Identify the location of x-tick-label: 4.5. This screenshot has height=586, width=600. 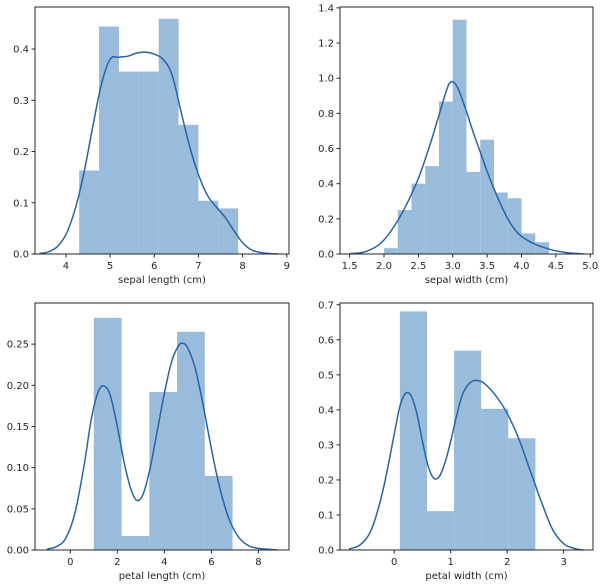
(556, 266).